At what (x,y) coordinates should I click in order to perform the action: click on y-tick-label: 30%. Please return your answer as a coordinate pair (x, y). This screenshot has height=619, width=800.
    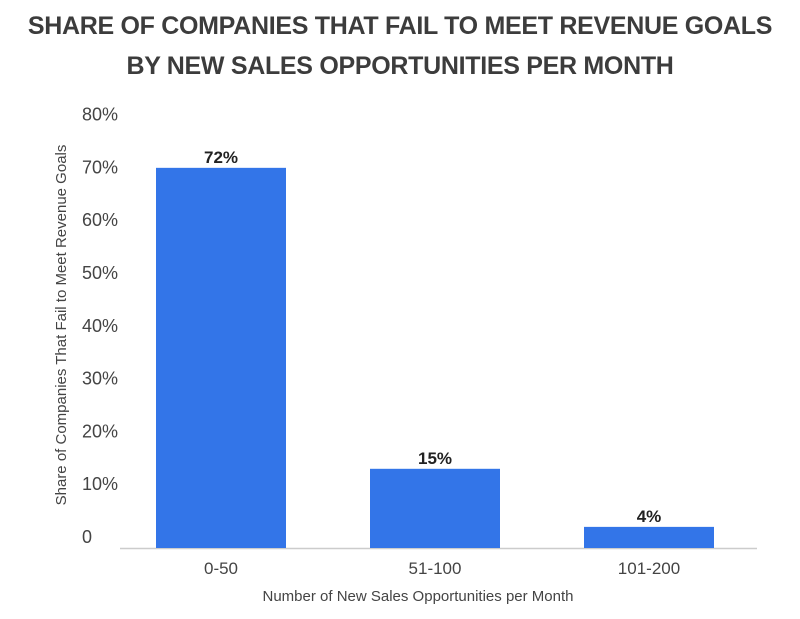
    Looking at the image, I should click on (100, 379).